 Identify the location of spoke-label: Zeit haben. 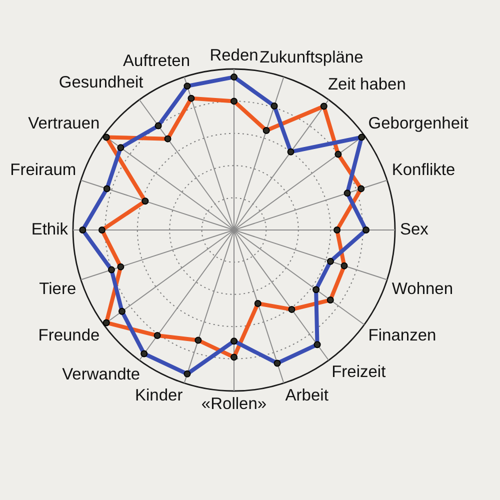
(367, 84).